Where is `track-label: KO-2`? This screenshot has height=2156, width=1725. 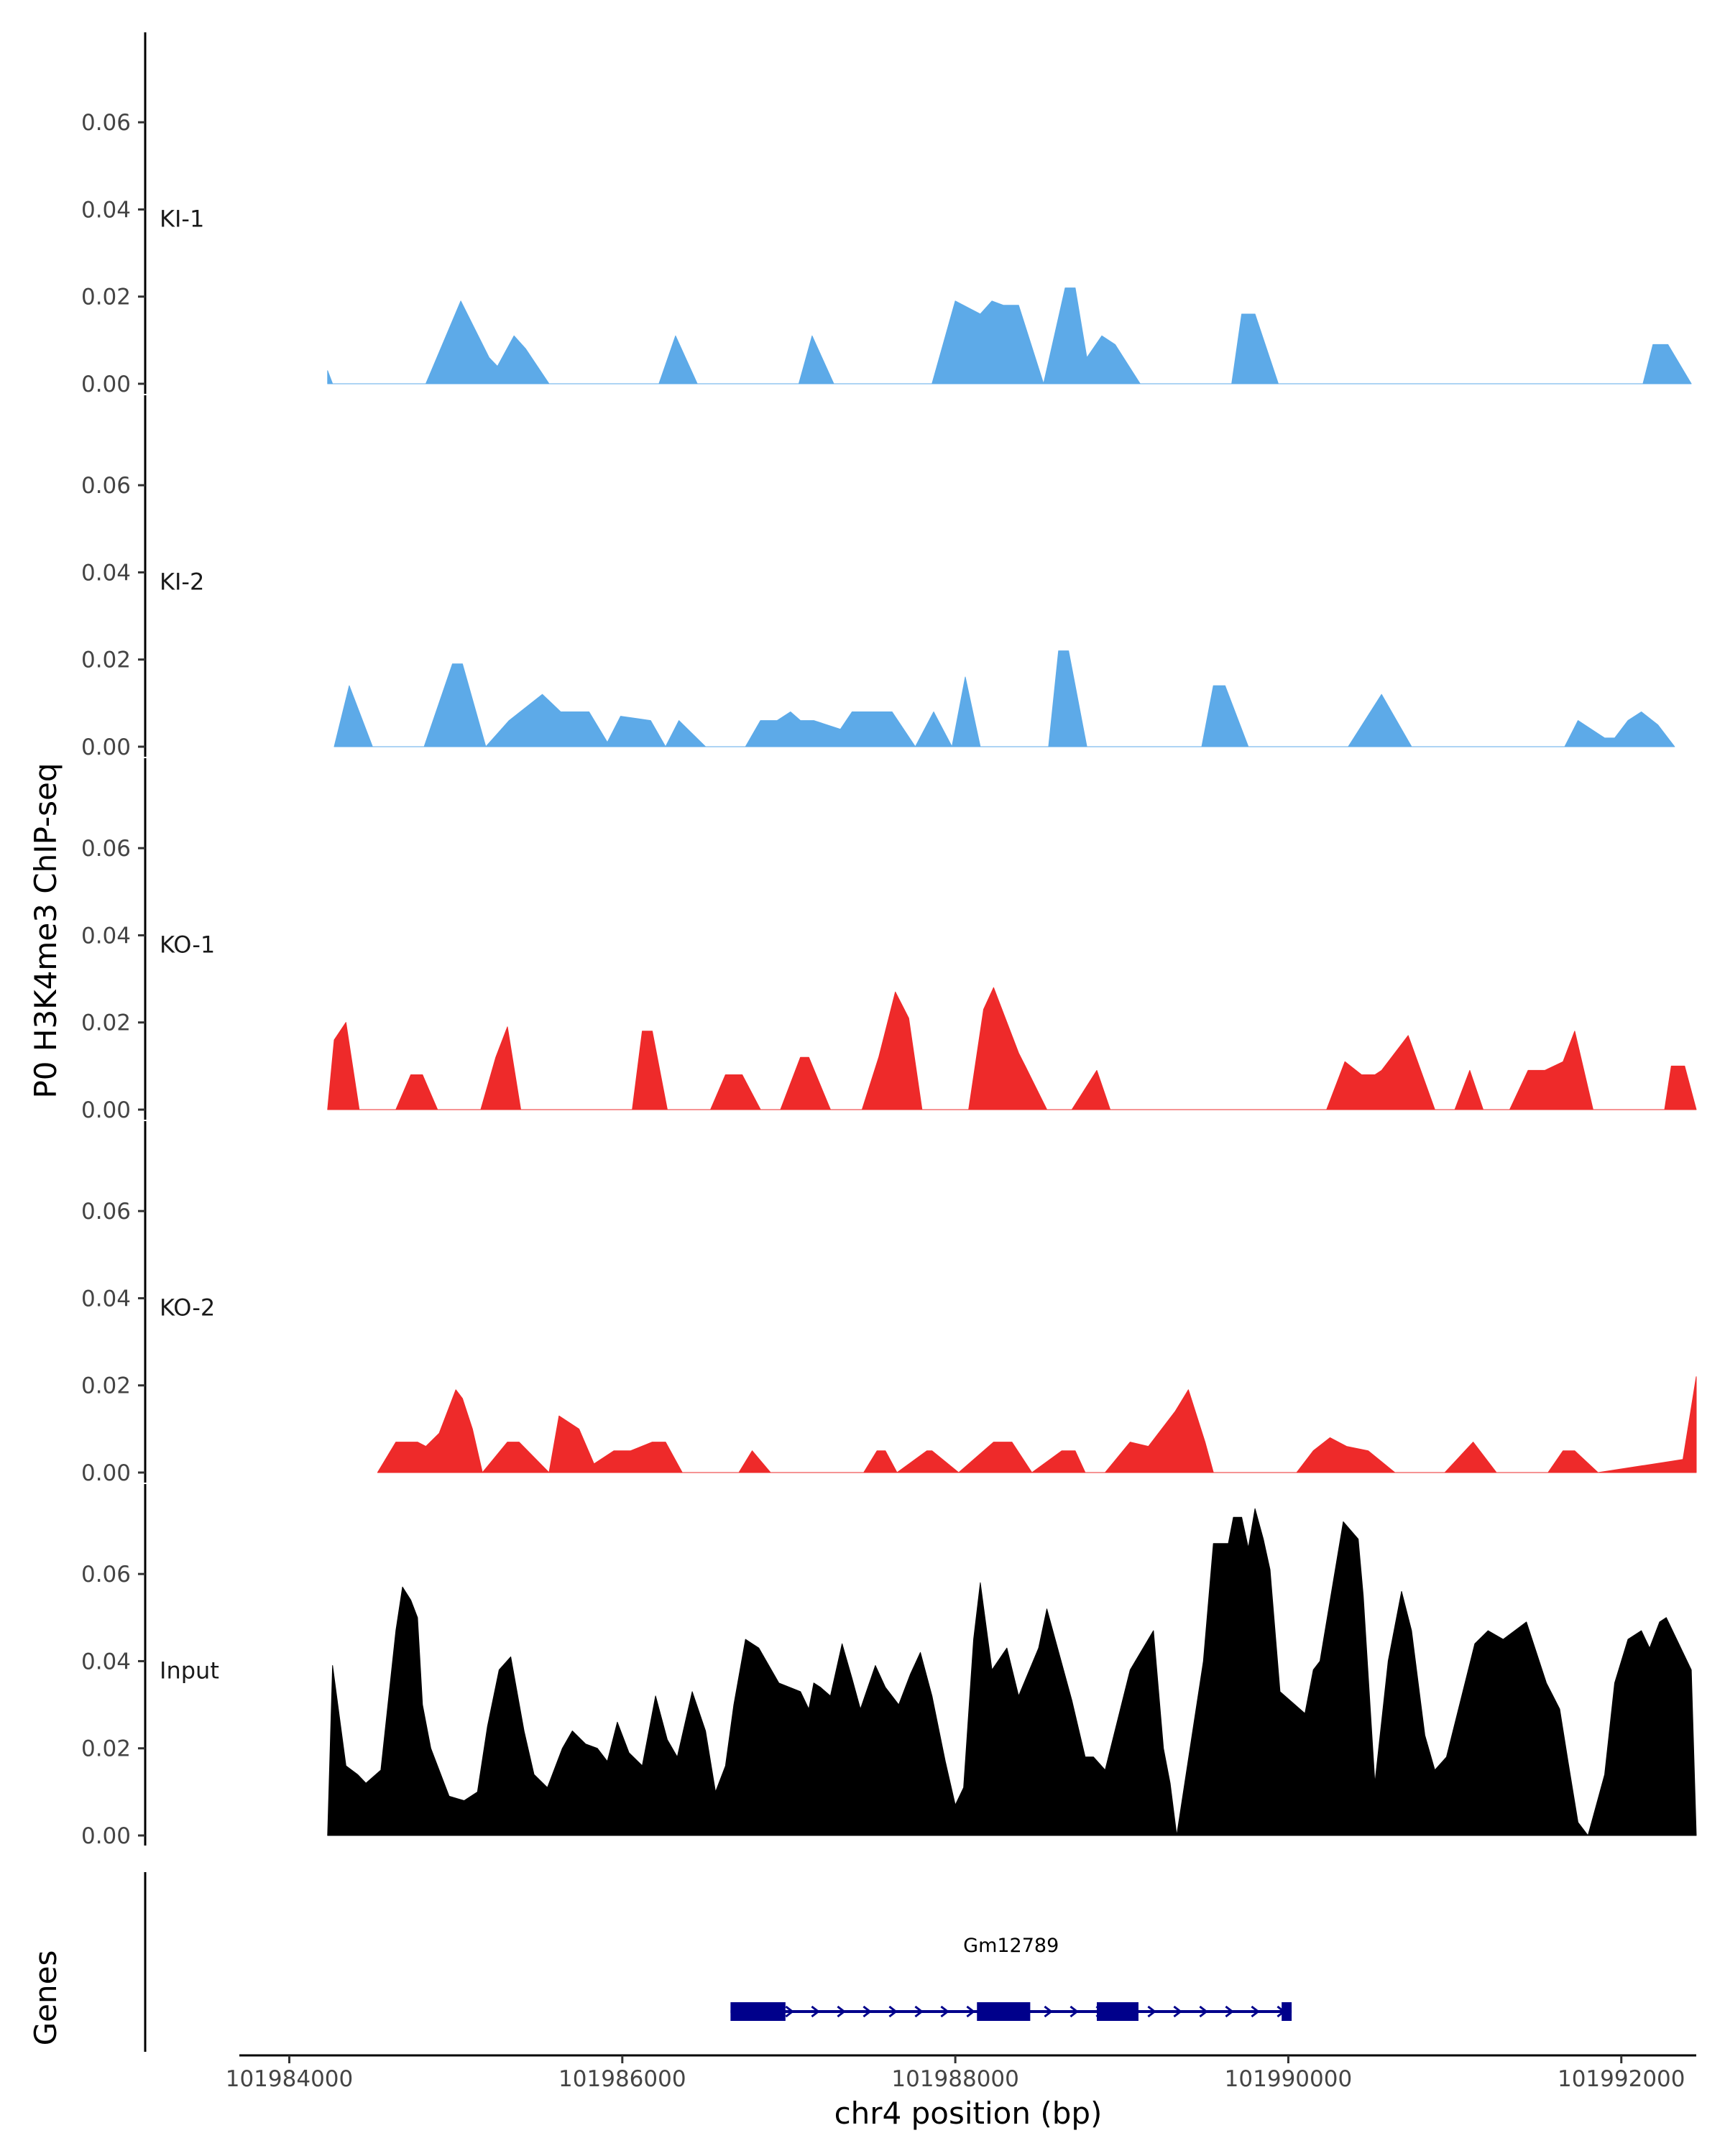
track-label: KO-2 is located at coordinates (187, 1308).